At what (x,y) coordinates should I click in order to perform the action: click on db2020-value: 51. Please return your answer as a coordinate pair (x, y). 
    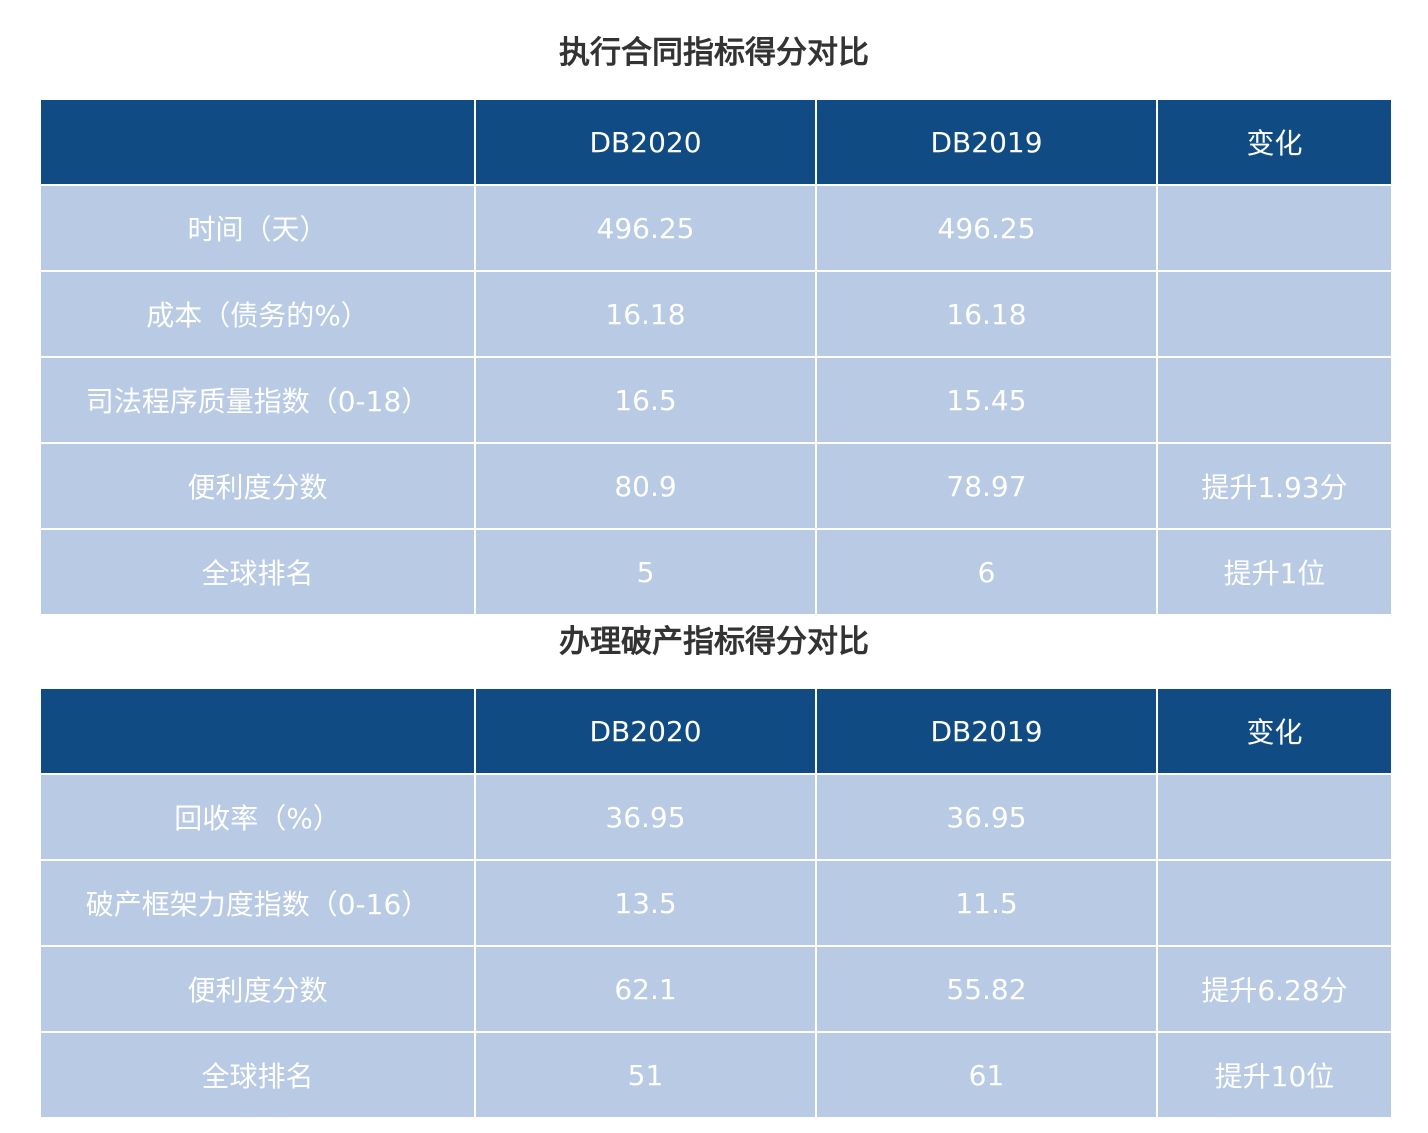
    Looking at the image, I should click on (645, 1075).